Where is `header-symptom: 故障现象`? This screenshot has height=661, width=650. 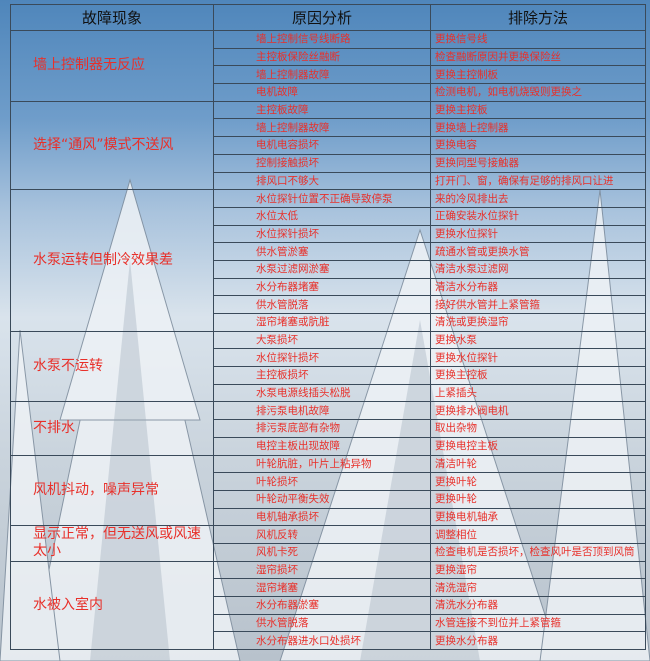 header-symptom: 故障现象 is located at coordinates (112, 17).